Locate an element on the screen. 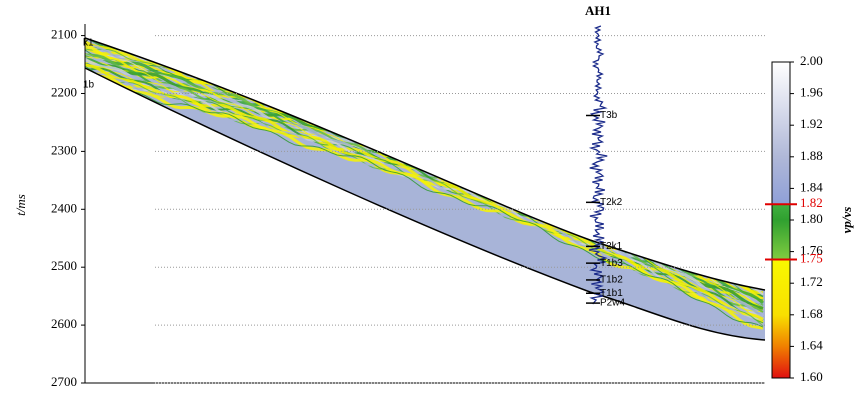 Image resolution: width=861 pixels, height=400 pixels. colorbar-tick-label: 1.88 is located at coordinates (811, 155).